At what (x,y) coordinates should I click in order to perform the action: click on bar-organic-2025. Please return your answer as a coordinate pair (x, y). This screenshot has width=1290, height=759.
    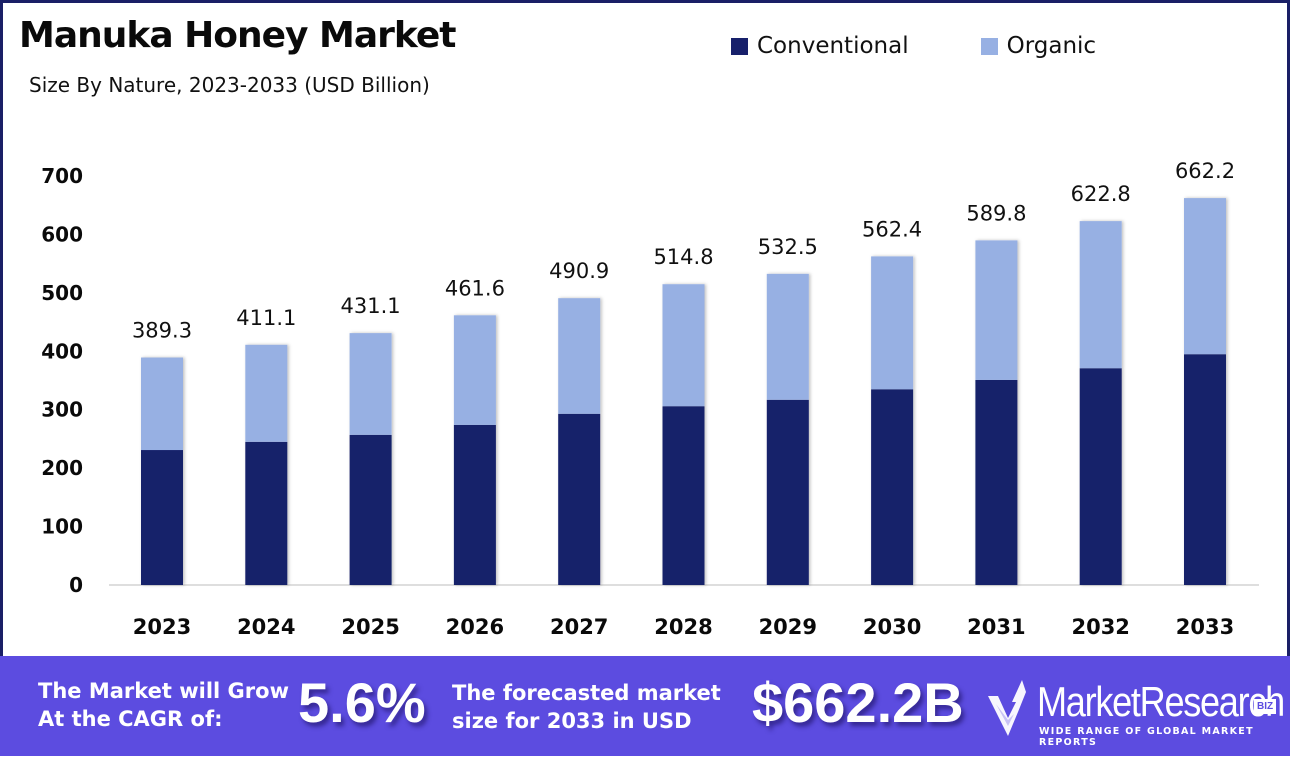
    Looking at the image, I should click on (370, 384).